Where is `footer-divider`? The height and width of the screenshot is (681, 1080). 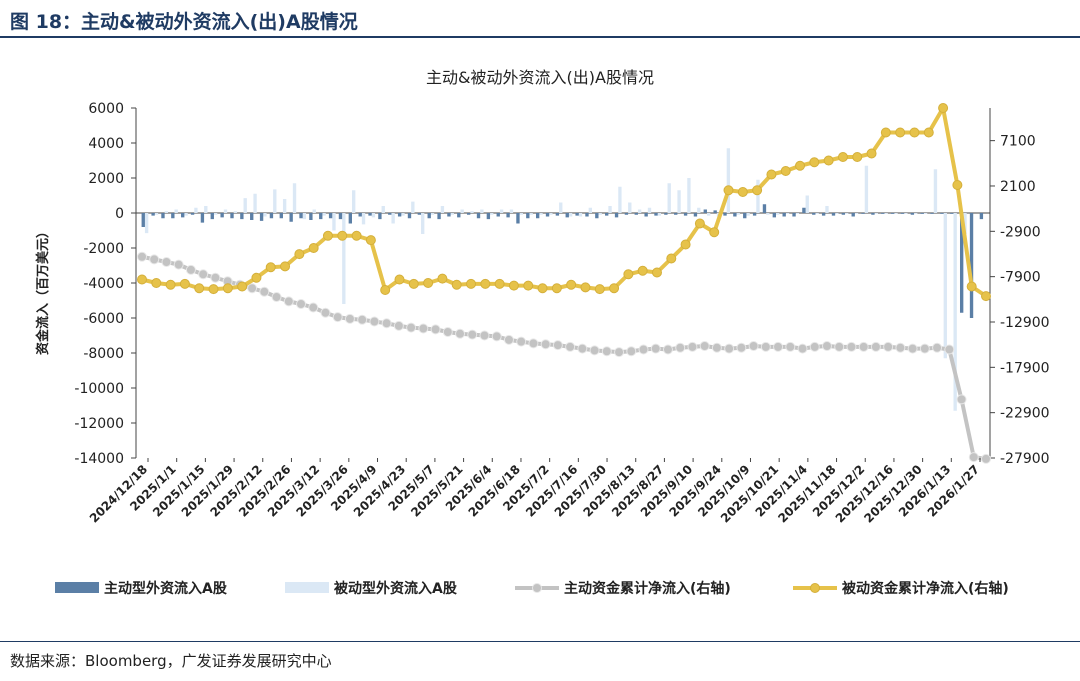
footer-divider is located at coordinates (540, 641).